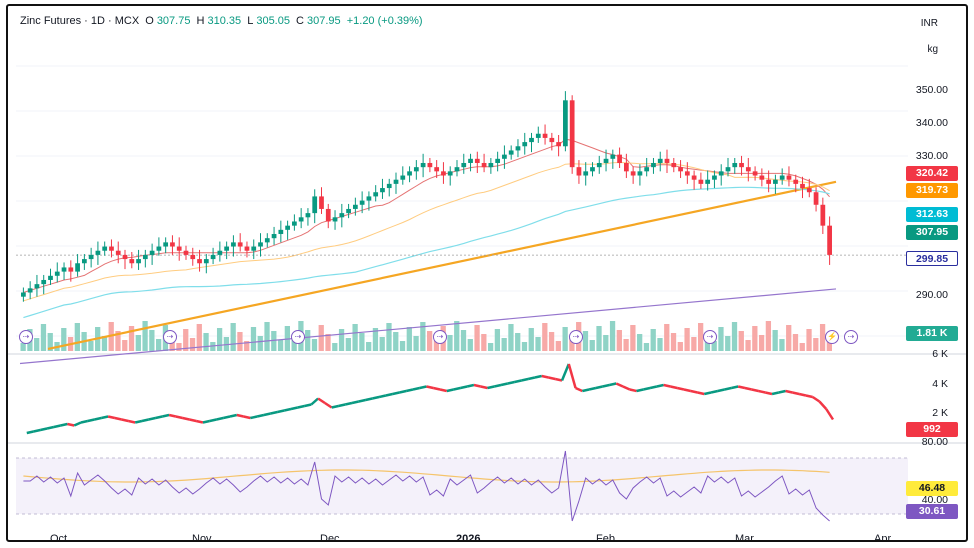 The height and width of the screenshot is (548, 974). Describe the element at coordinates (931, 90) in the screenshot. I see `price-tick: 350.00` at that location.